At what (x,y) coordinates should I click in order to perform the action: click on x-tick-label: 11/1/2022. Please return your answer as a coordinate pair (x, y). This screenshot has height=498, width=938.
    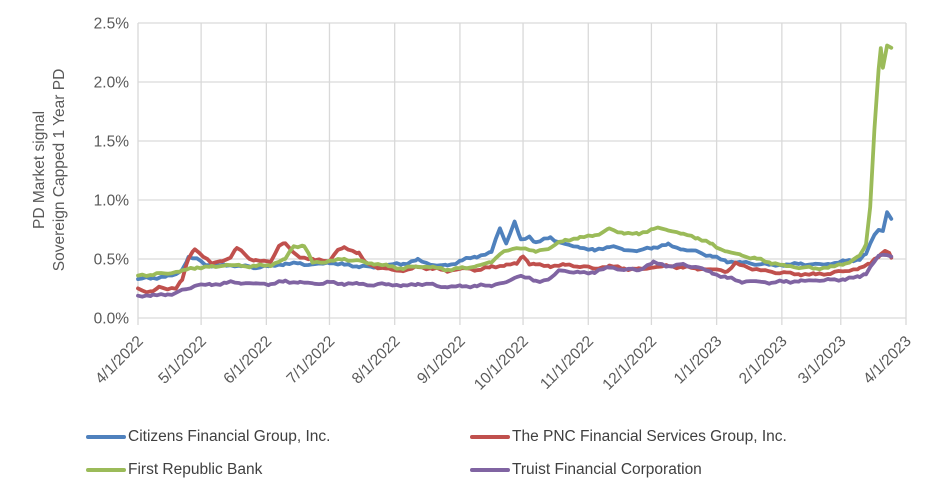
    Looking at the image, I should click on (567, 363).